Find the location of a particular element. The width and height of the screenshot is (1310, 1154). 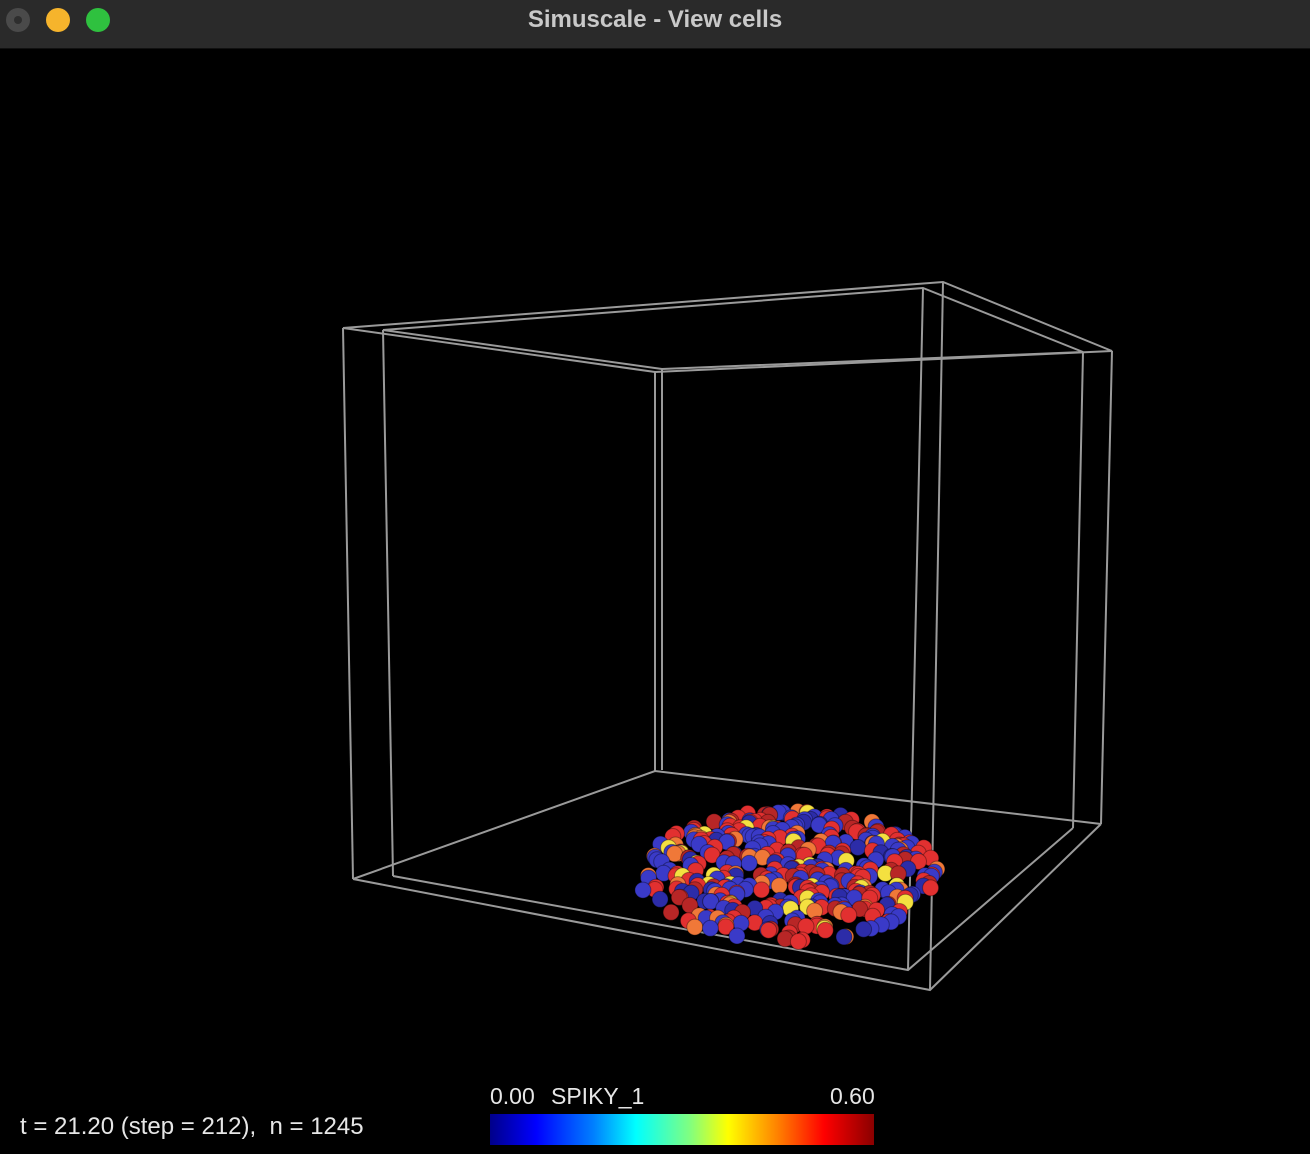

title-bar: Simuscale - View cells is located at coordinates (655, 24).